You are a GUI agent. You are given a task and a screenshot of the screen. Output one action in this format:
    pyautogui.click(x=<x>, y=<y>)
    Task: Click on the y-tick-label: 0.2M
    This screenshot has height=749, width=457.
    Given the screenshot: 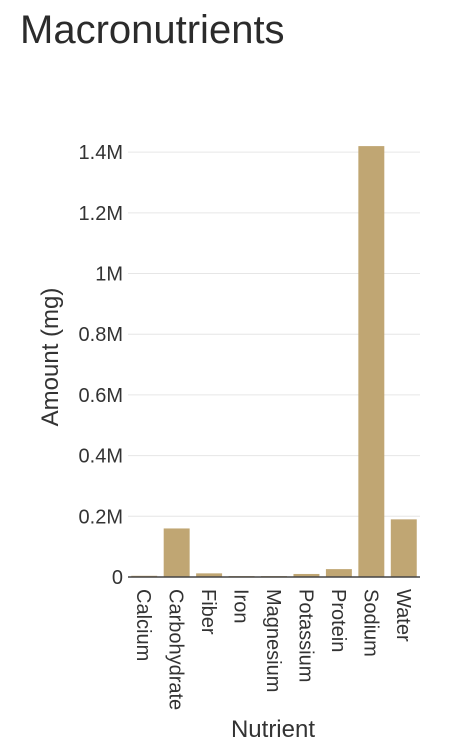 What is the action you would take?
    pyautogui.click(x=101, y=517)
    